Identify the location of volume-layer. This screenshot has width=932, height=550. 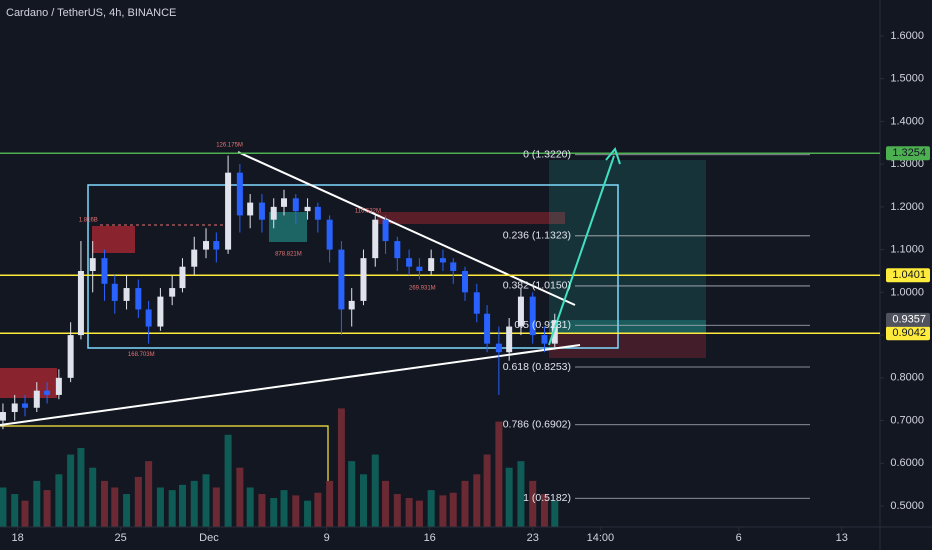
(279, 467).